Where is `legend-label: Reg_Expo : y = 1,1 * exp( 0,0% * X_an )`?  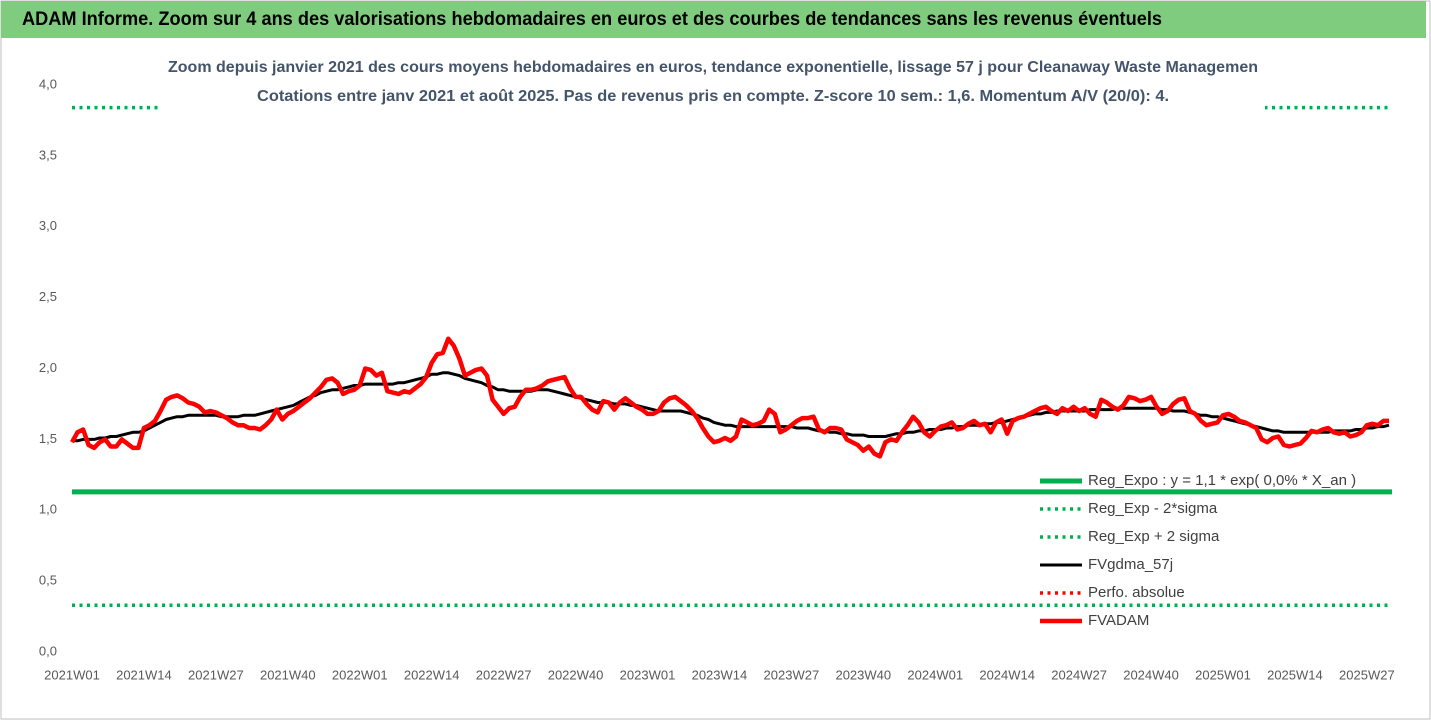
legend-label: Reg_Expo : y = 1,1 * exp( 0,0% * X_an ) is located at coordinates (1222, 480).